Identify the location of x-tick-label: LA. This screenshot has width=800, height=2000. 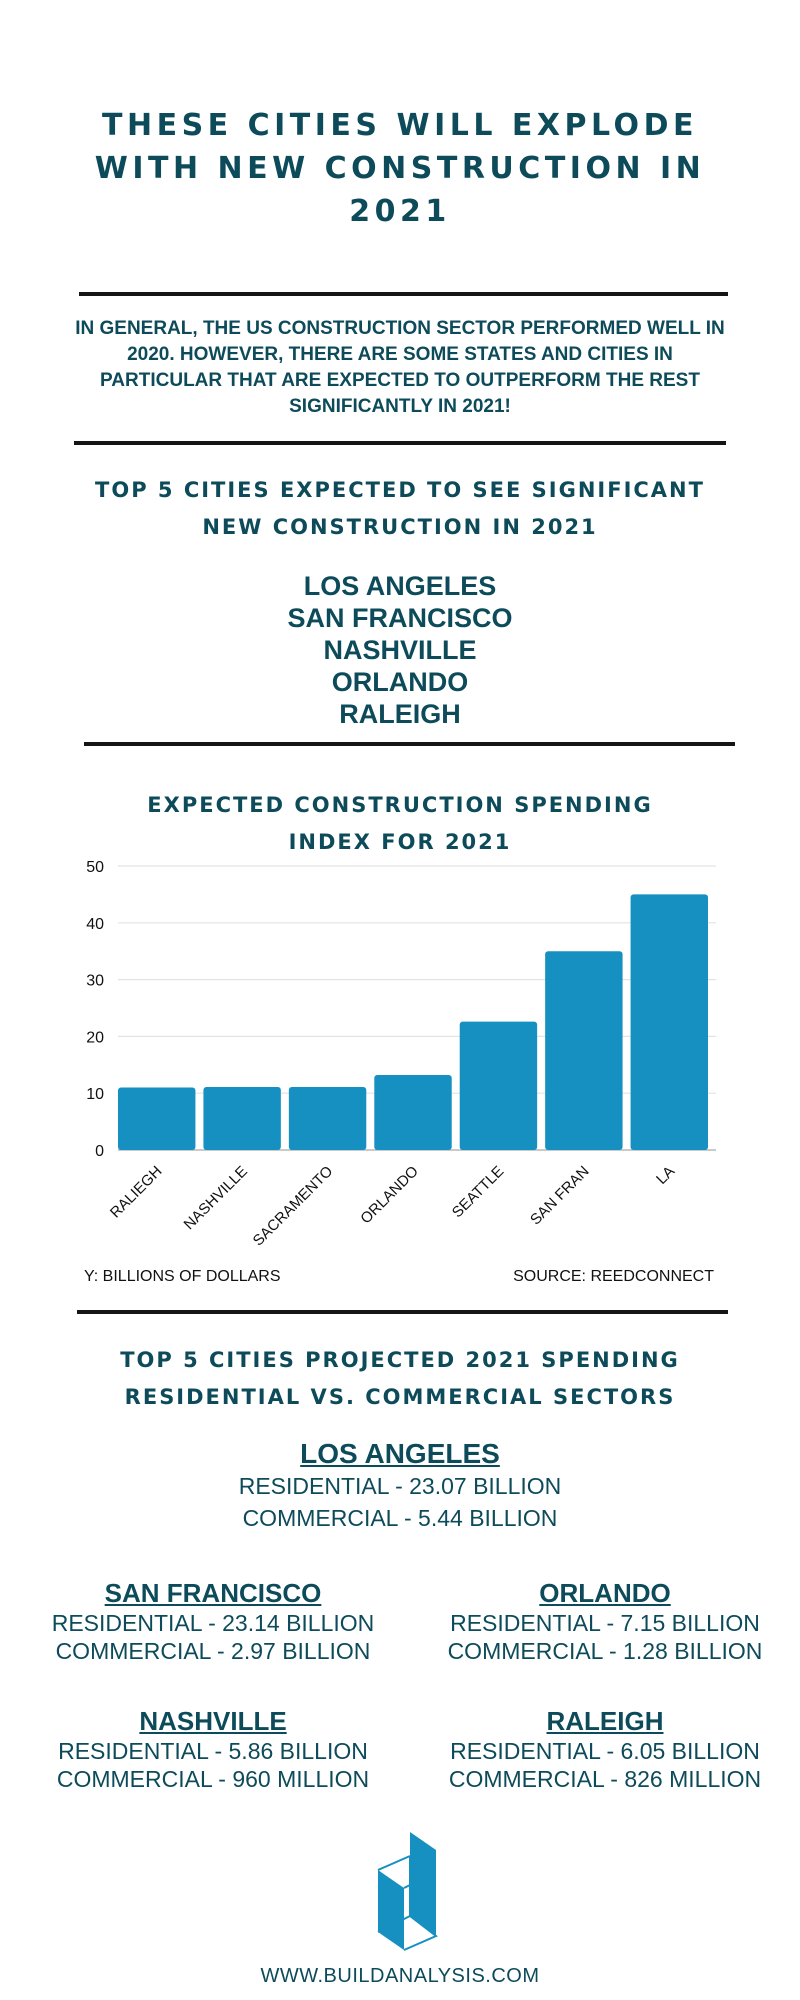
(665, 1175).